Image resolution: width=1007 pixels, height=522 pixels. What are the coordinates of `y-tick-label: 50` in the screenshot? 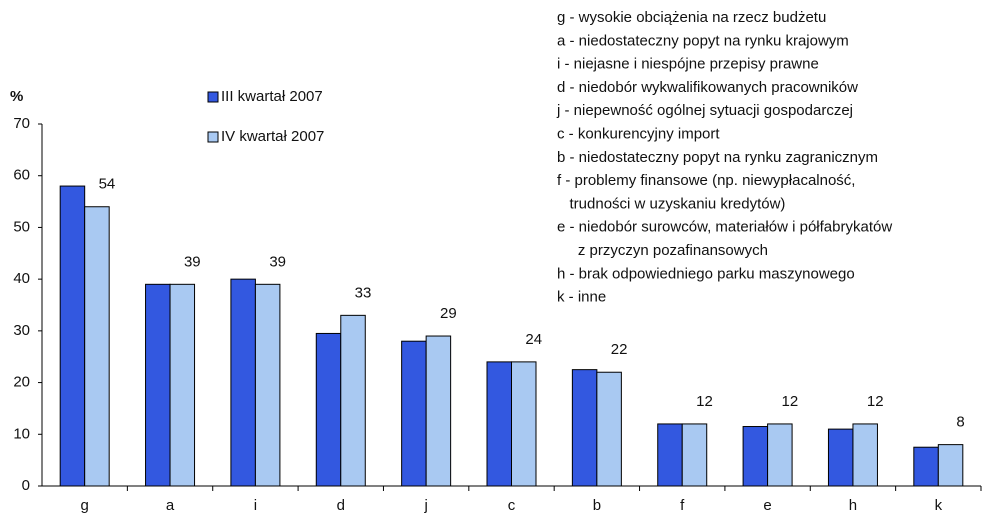 It's located at (21, 226).